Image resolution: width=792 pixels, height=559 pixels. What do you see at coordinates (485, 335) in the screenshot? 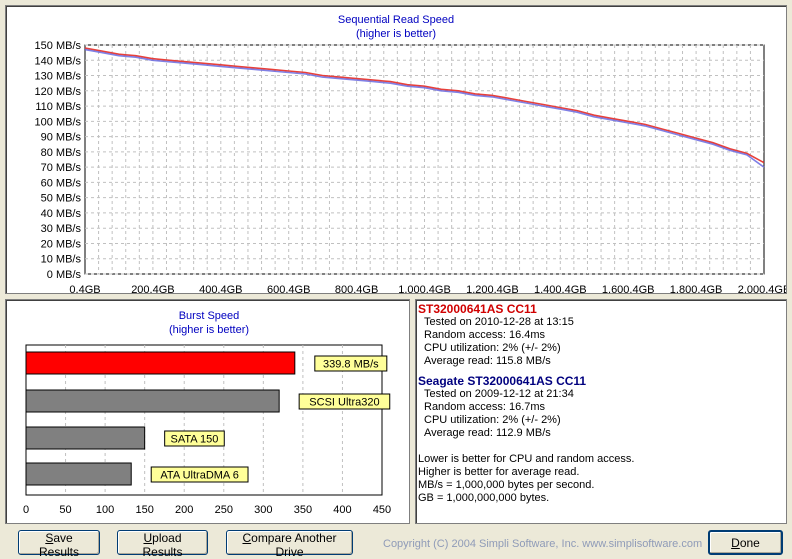
I see `drive1-random-access: Random access: 16.4ms` at bounding box center [485, 335].